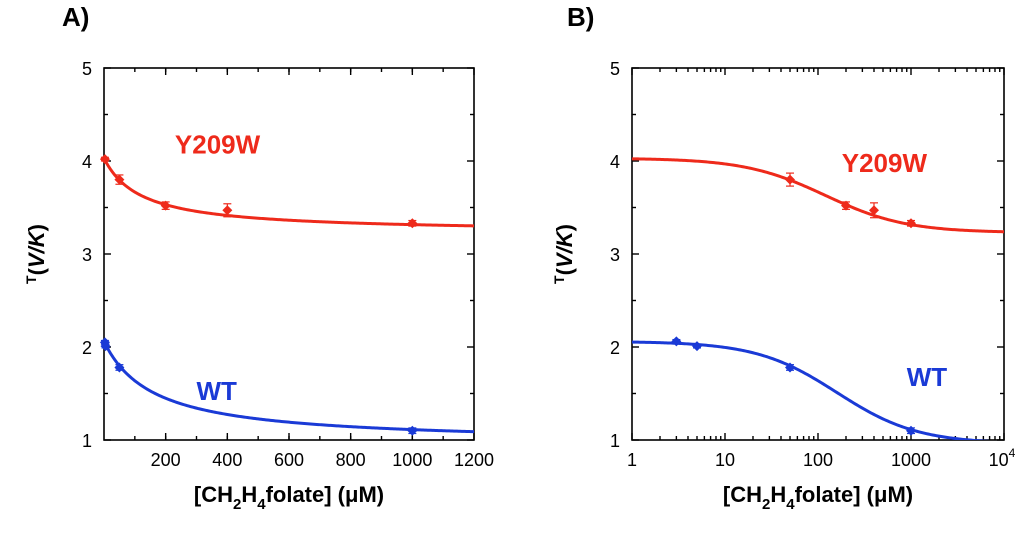 This screenshot has height=533, width=1024. What do you see at coordinates (351, 460) in the screenshot?
I see `x-tick-label: 800` at bounding box center [351, 460].